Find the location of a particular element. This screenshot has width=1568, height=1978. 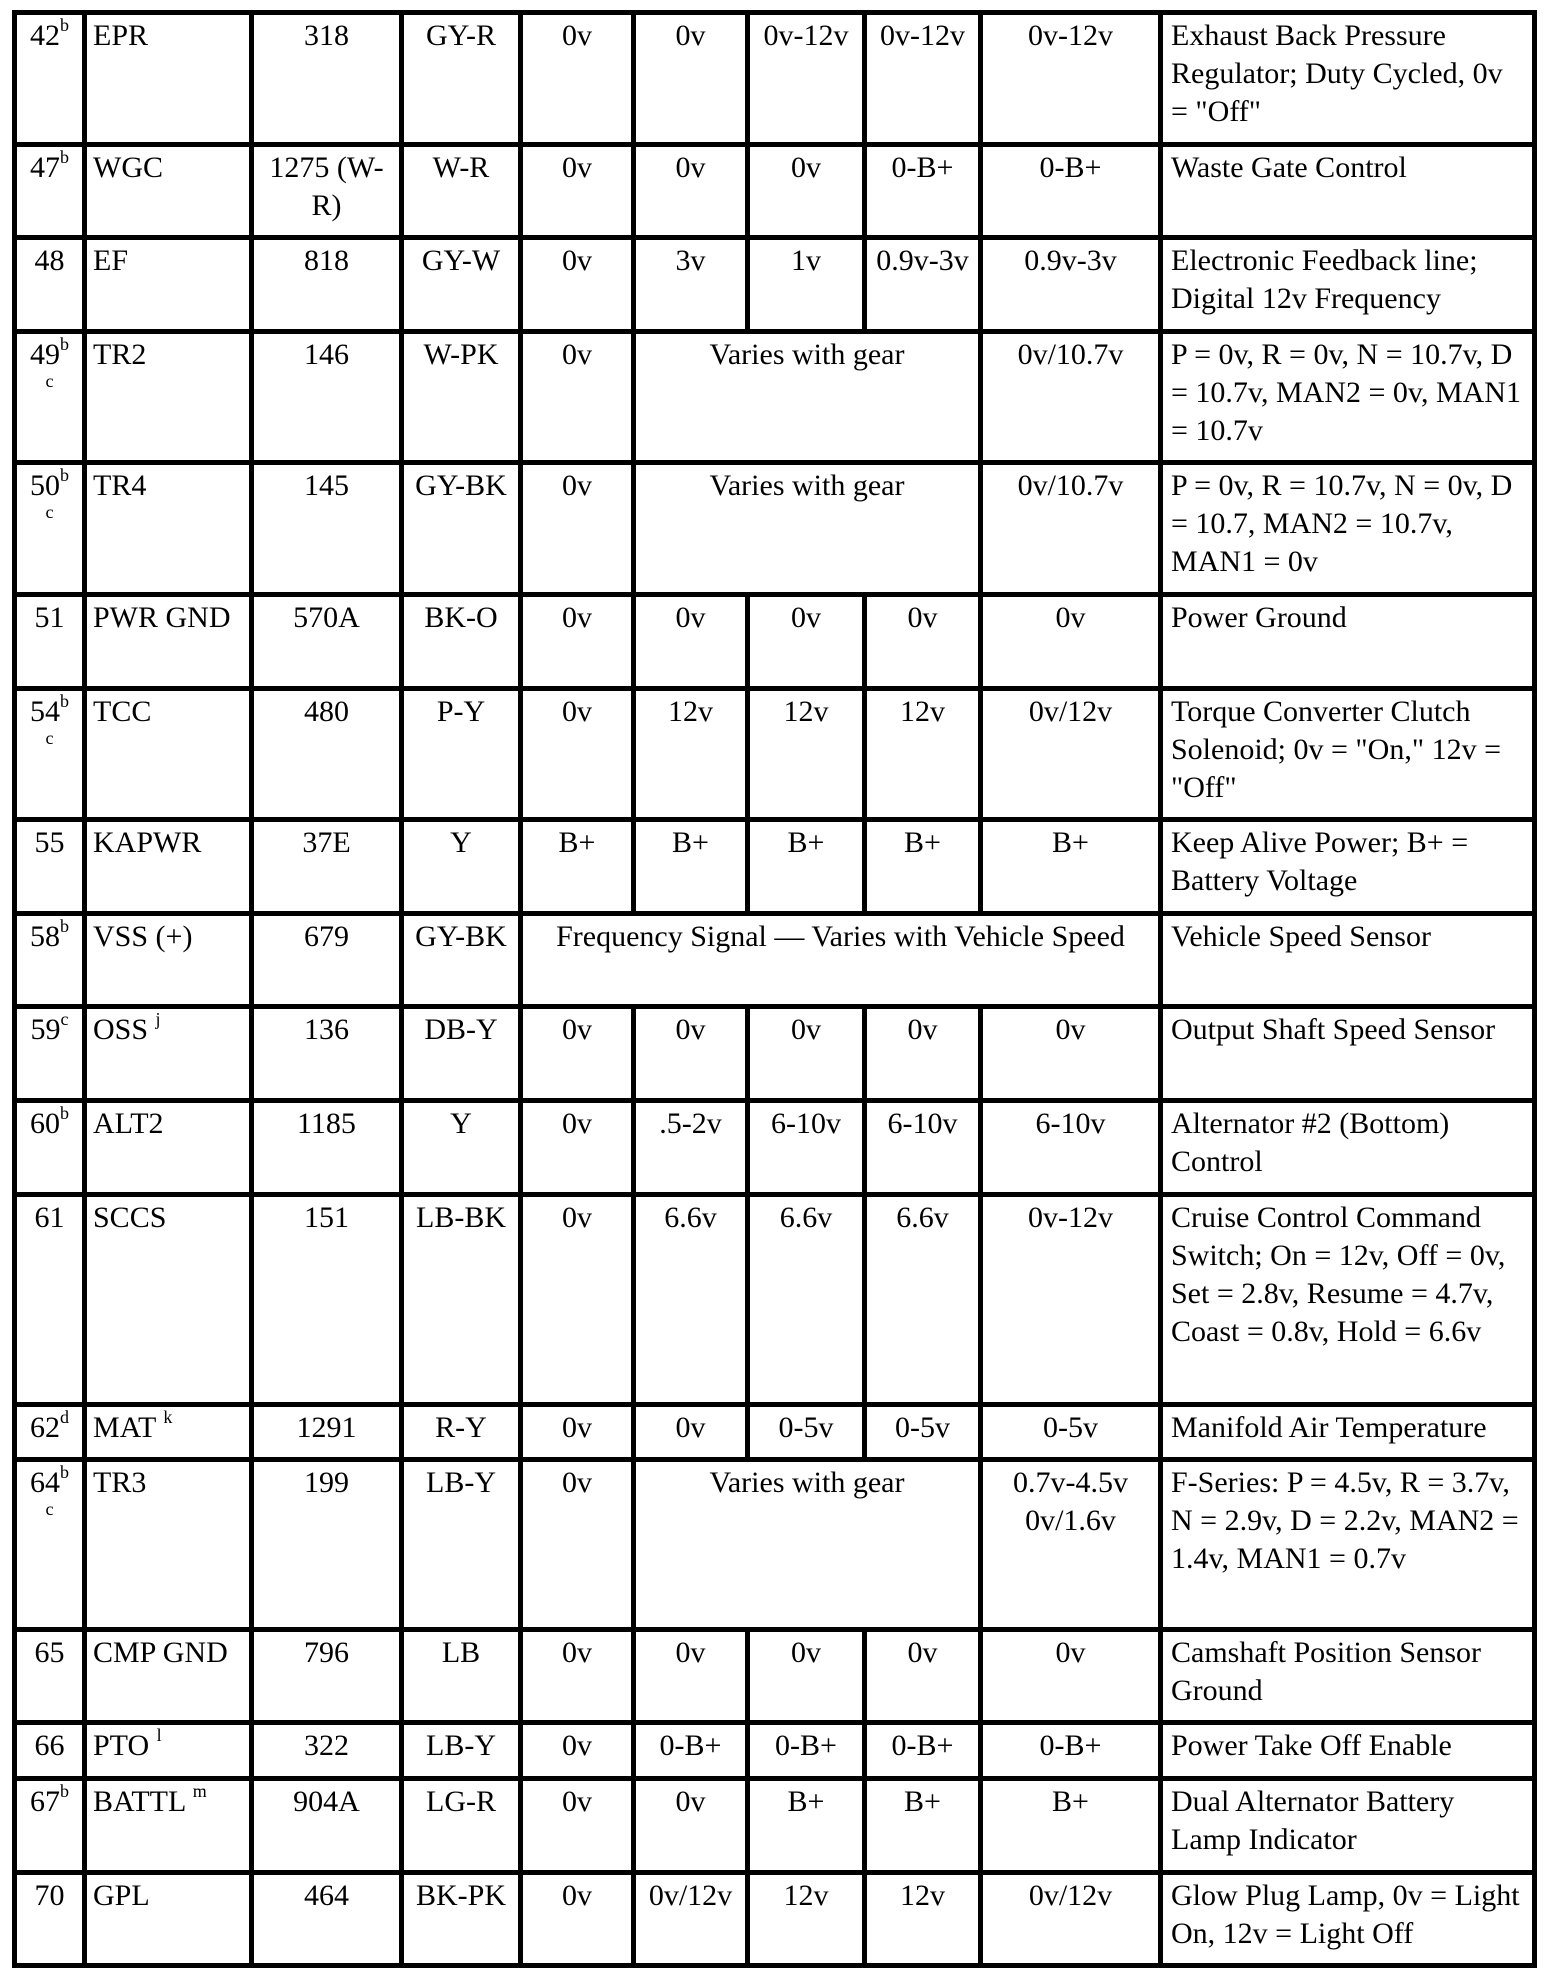

pin-cell: 64b c is located at coordinates (49, 1544).